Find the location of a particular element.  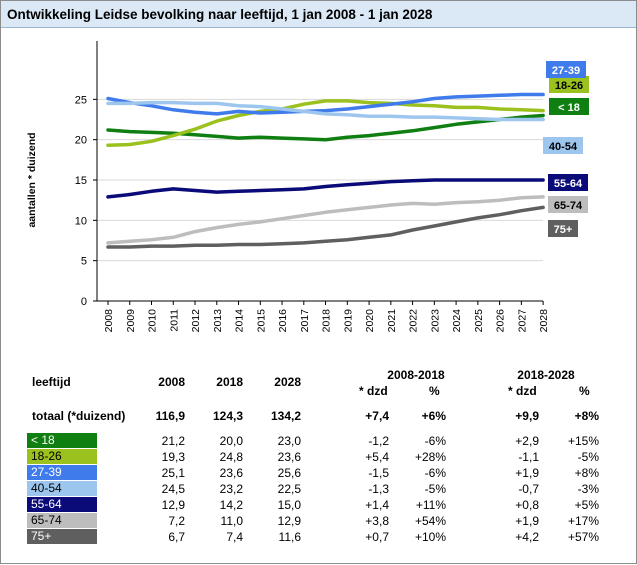

x-tick-label-2013: 2013 is located at coordinates (218, 321).